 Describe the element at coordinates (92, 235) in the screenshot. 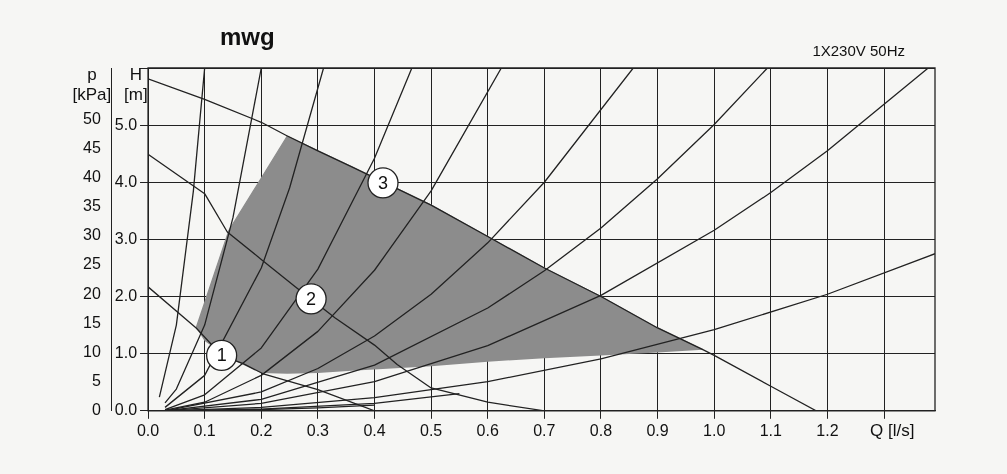

I see `y2-tick-label: 30` at that location.